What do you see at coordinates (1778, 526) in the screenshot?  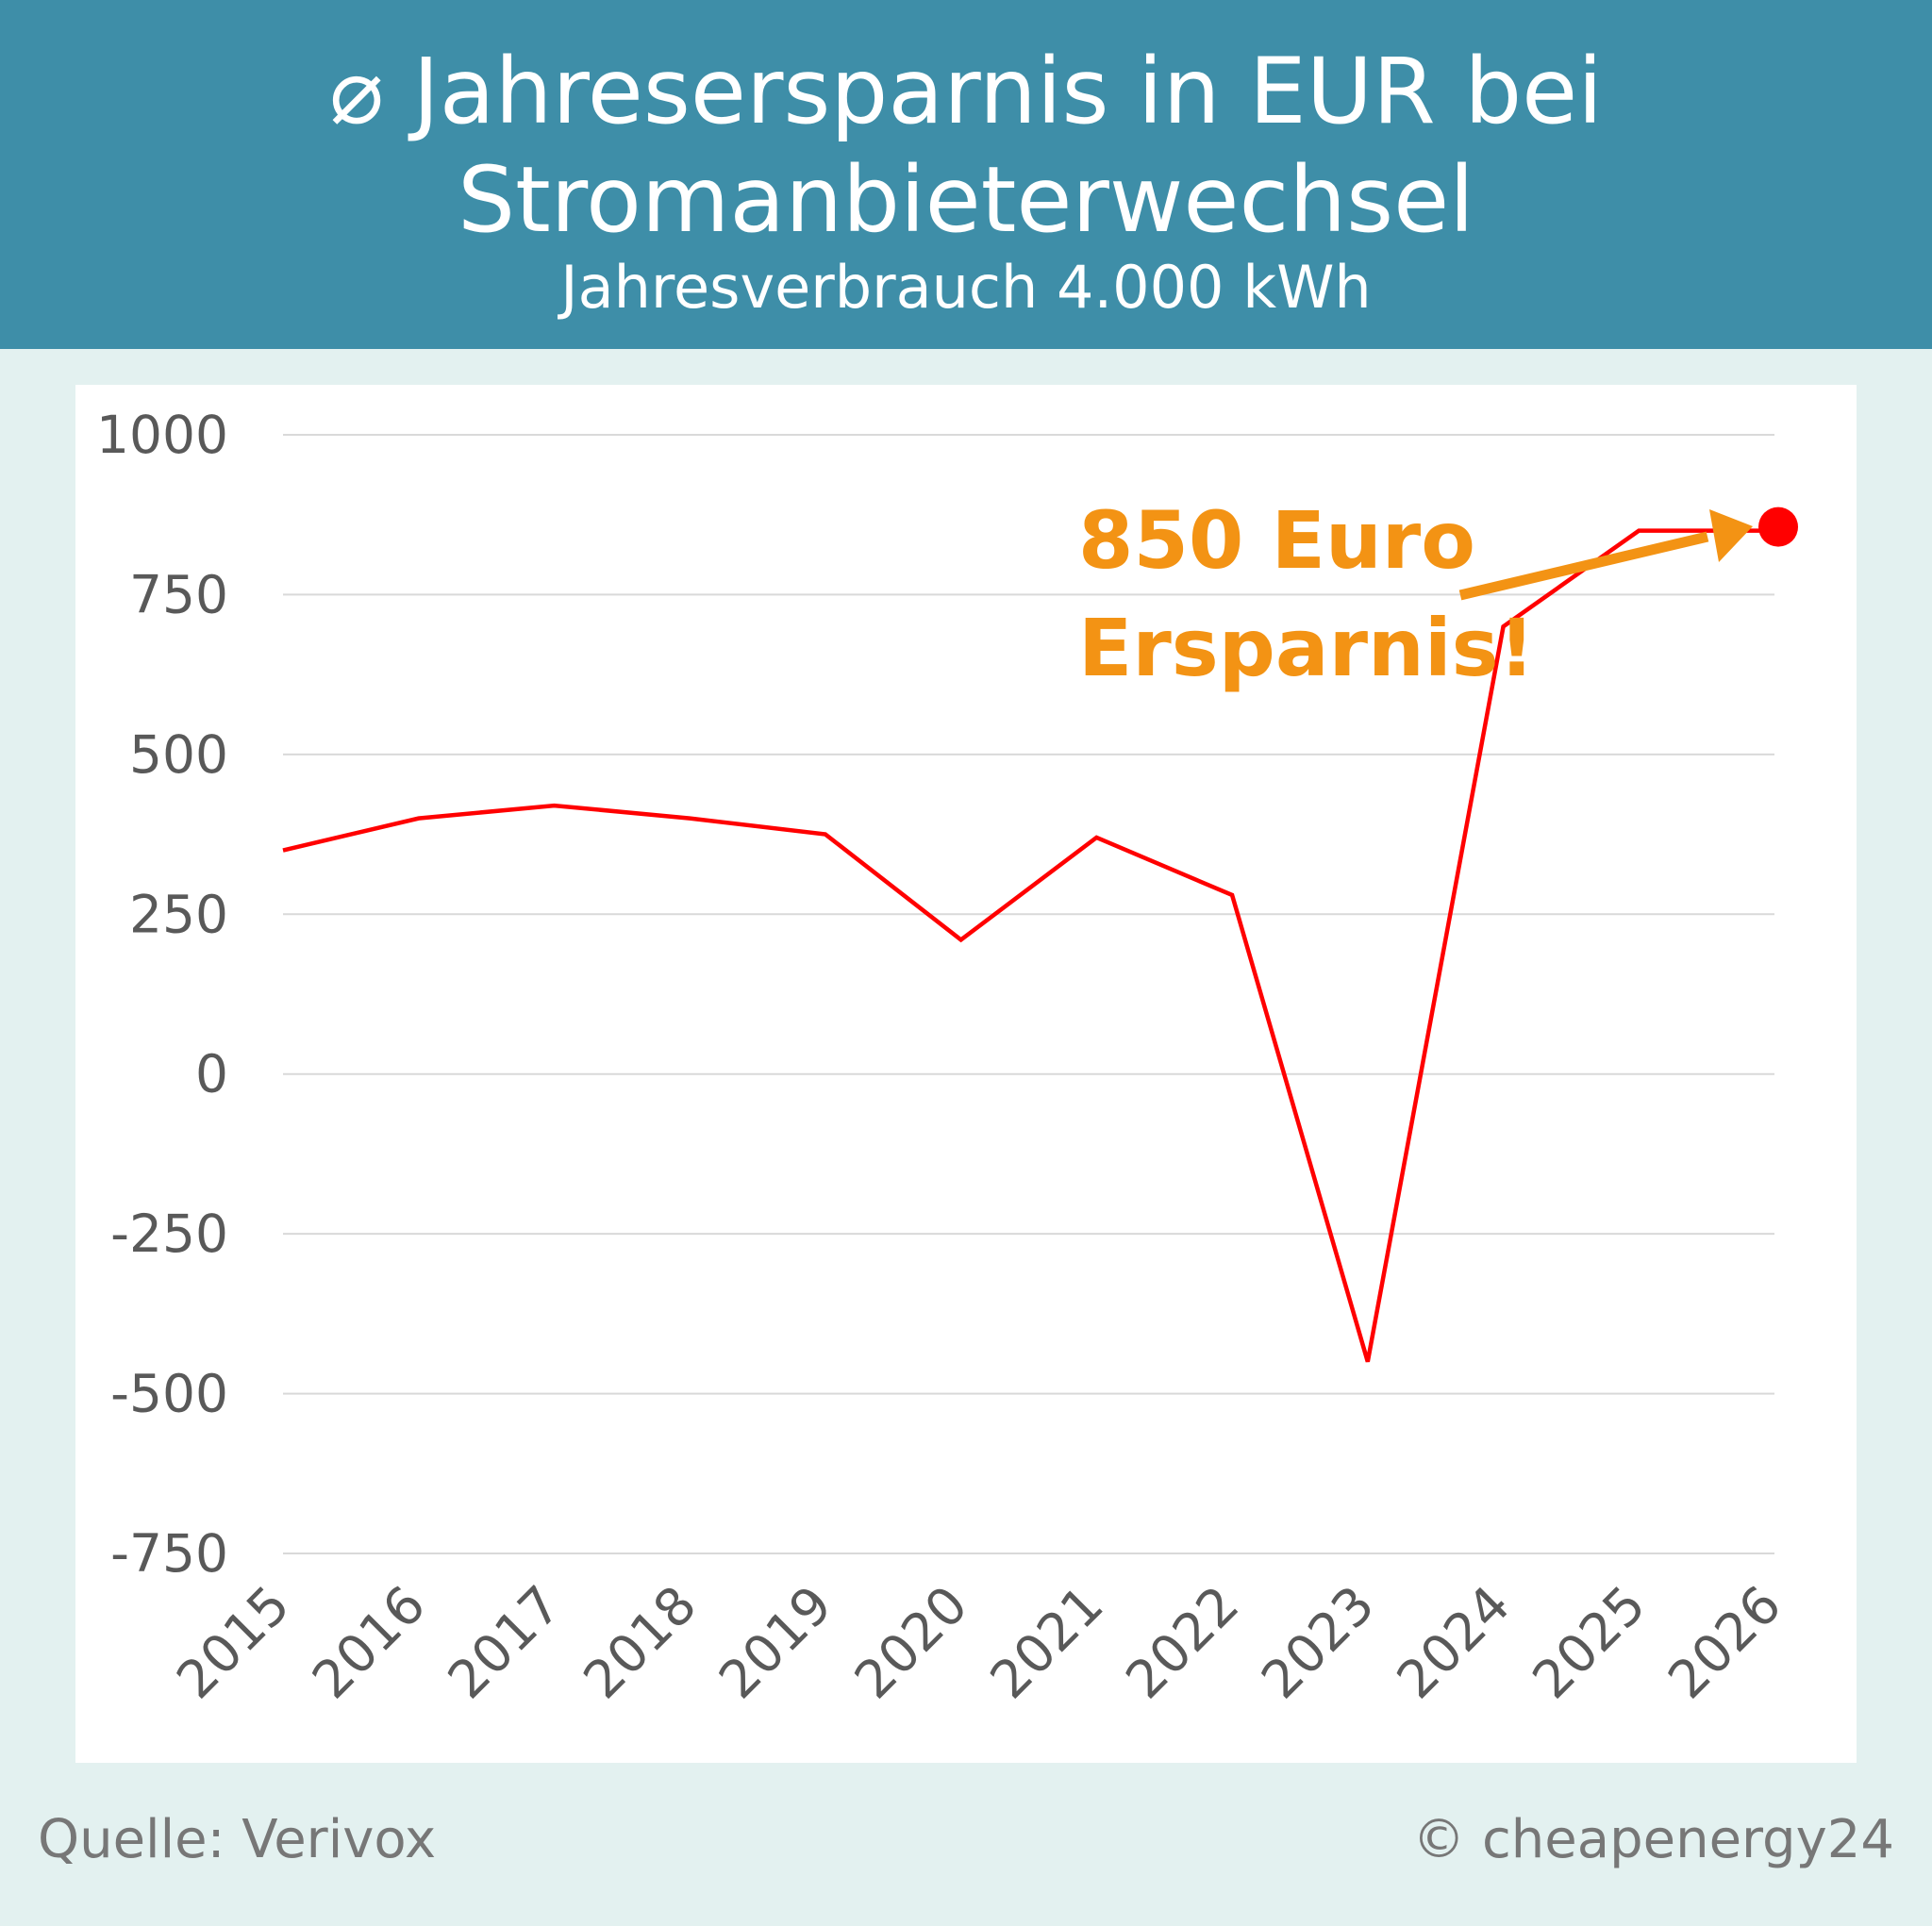 I see `highlight-point` at bounding box center [1778, 526].